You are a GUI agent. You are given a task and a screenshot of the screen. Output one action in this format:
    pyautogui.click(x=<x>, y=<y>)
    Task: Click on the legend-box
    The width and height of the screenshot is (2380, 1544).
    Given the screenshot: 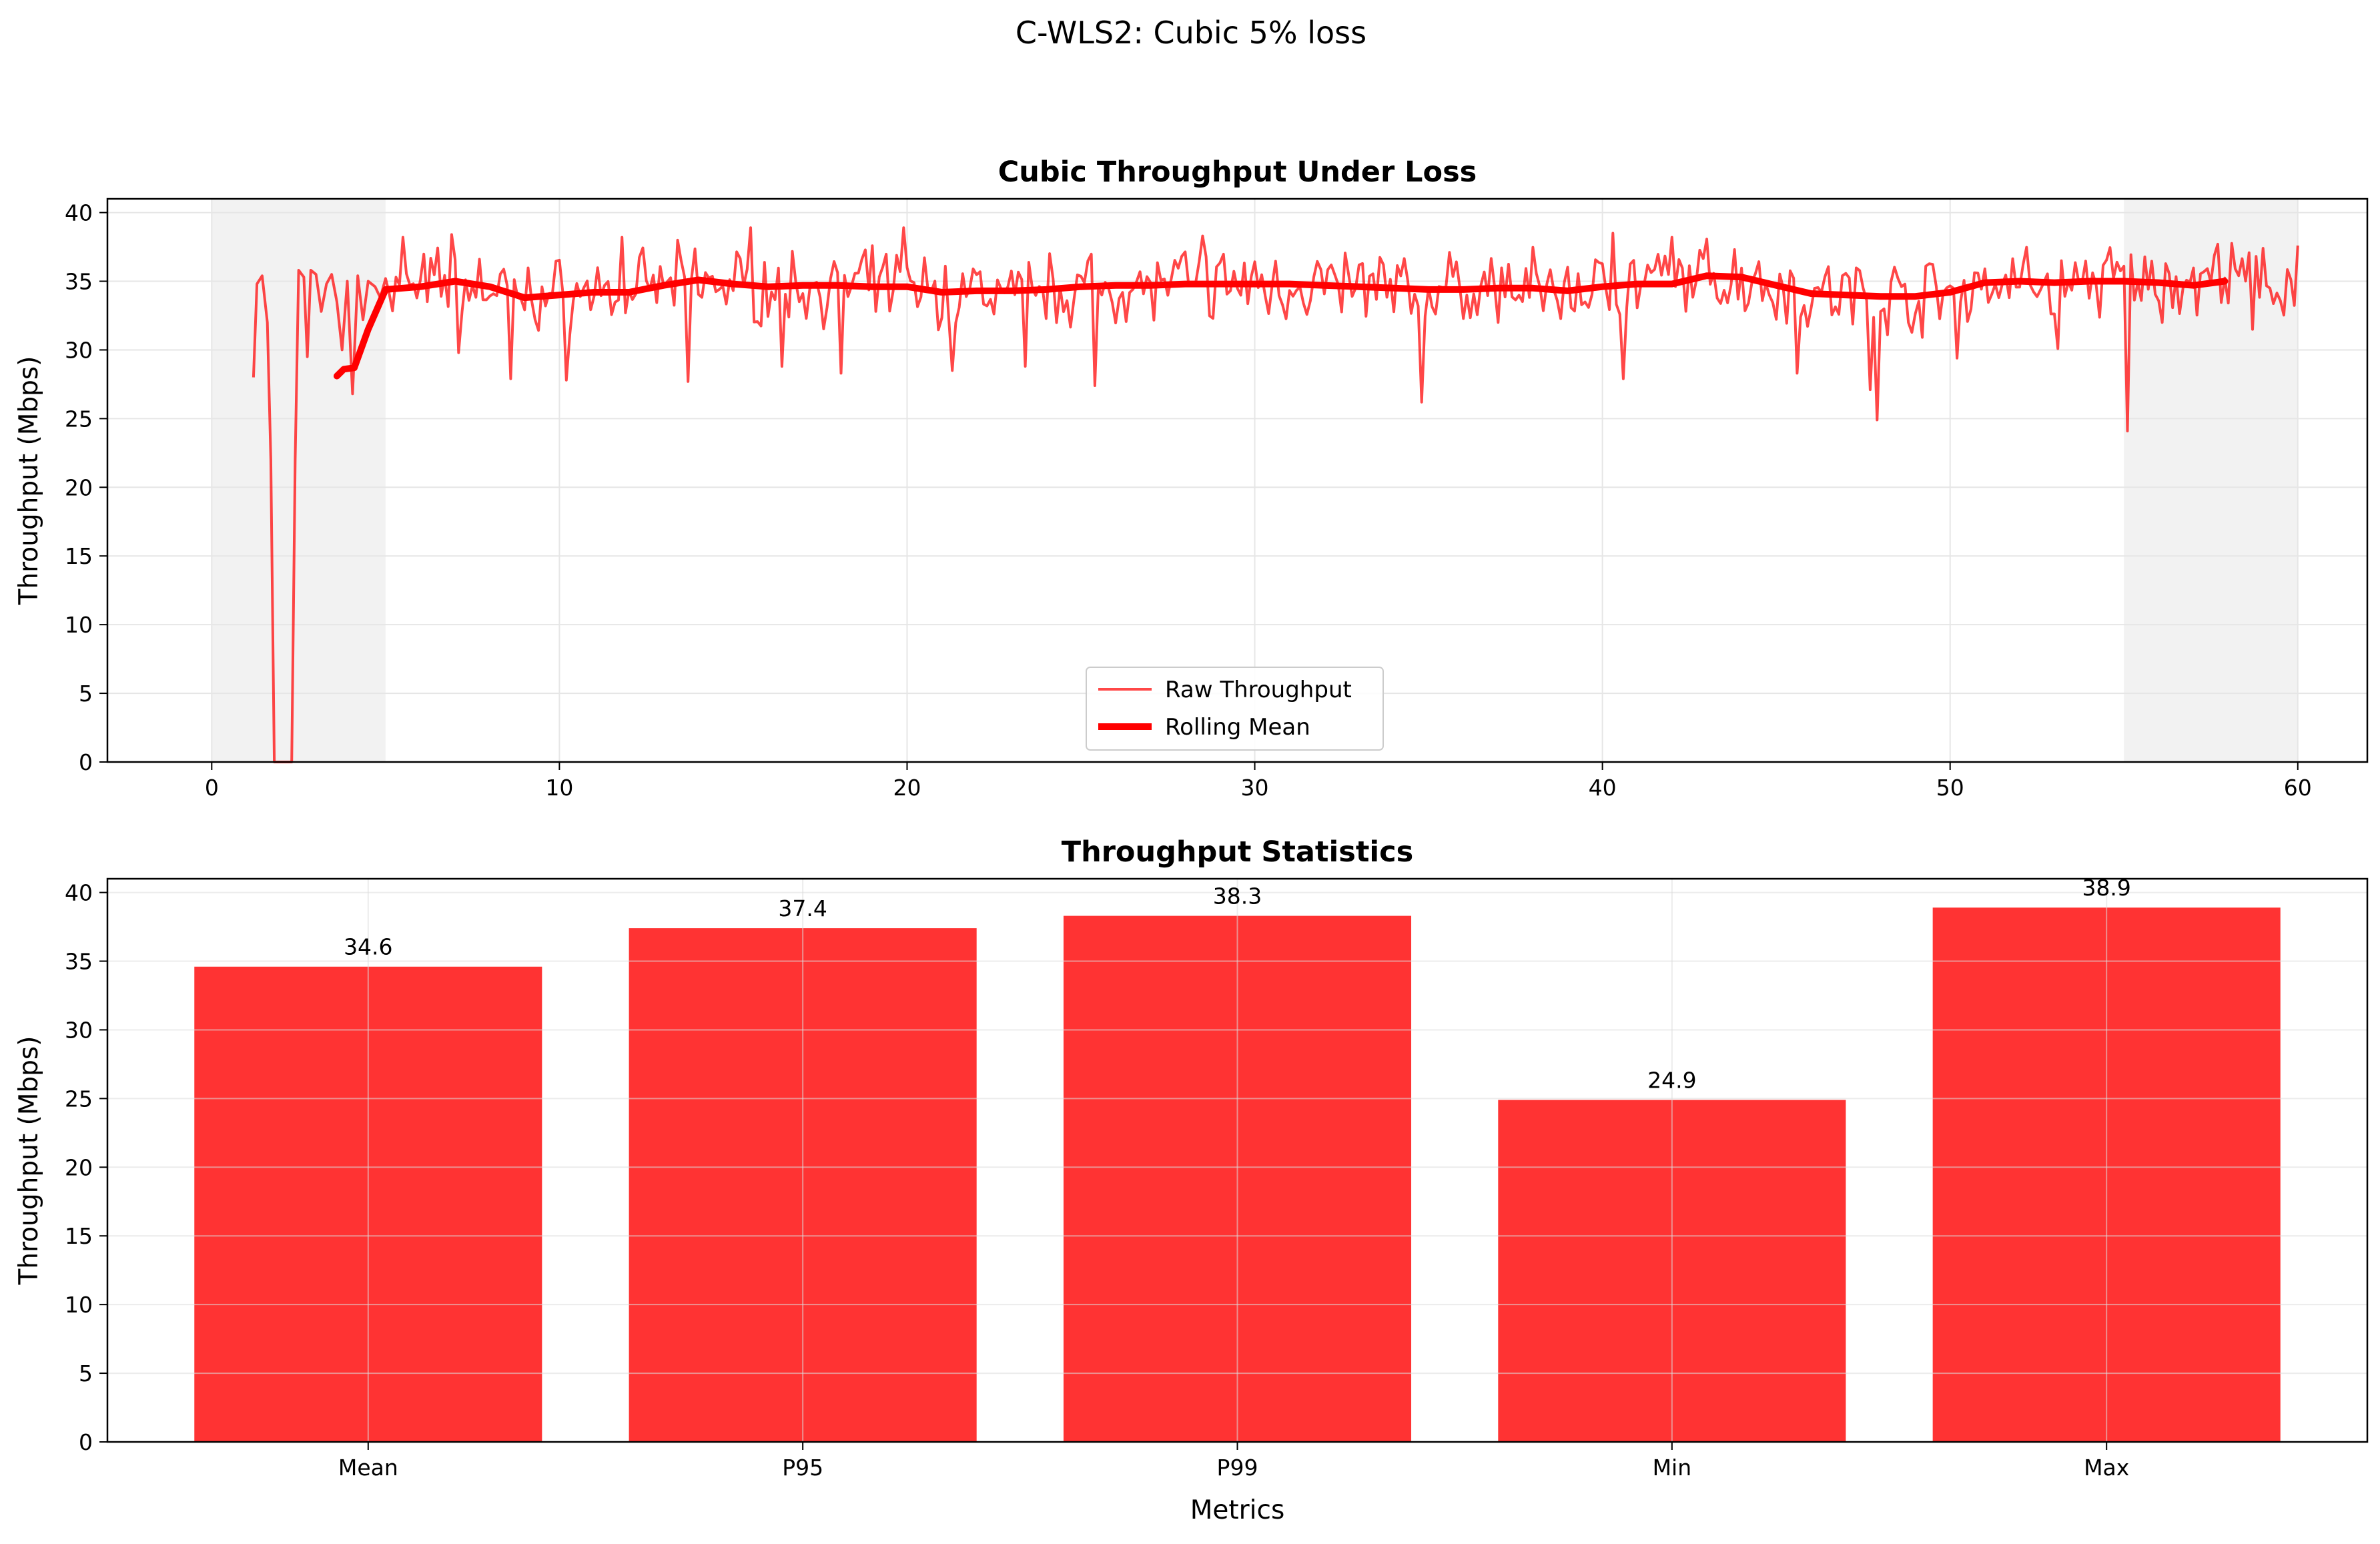 What is the action you would take?
    pyautogui.click(x=1235, y=709)
    